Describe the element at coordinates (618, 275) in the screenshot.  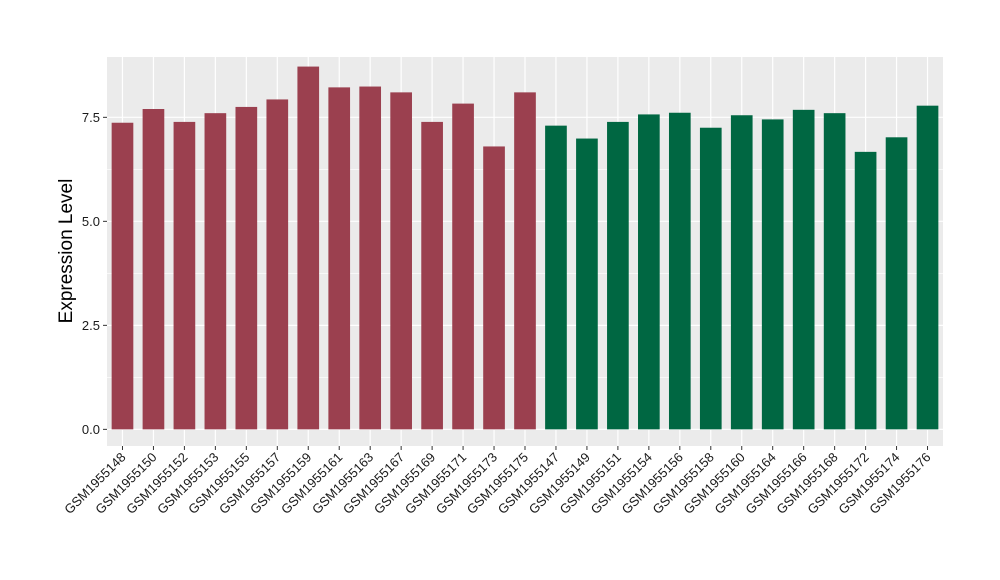
I see `bar-GSM1955151` at that location.